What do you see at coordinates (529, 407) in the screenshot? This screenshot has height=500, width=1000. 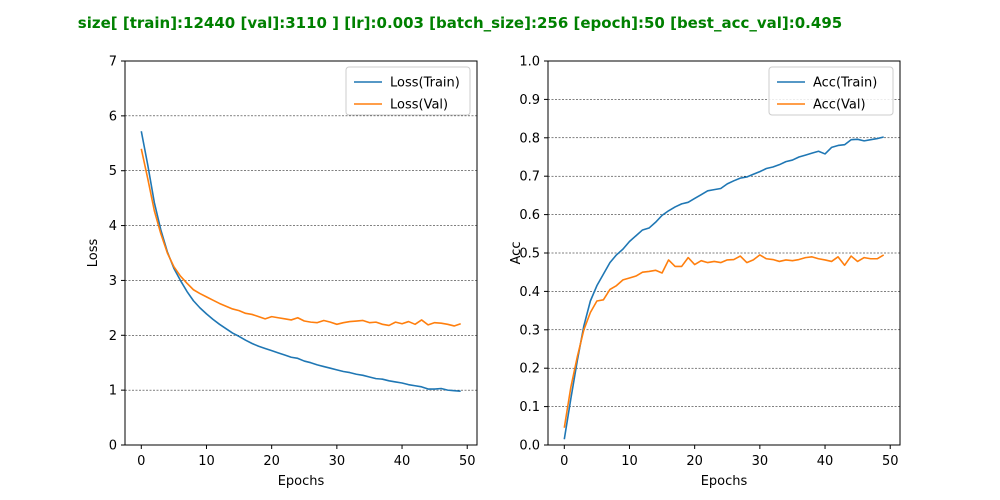 I see `y-tick-label: 0.1` at bounding box center [529, 407].